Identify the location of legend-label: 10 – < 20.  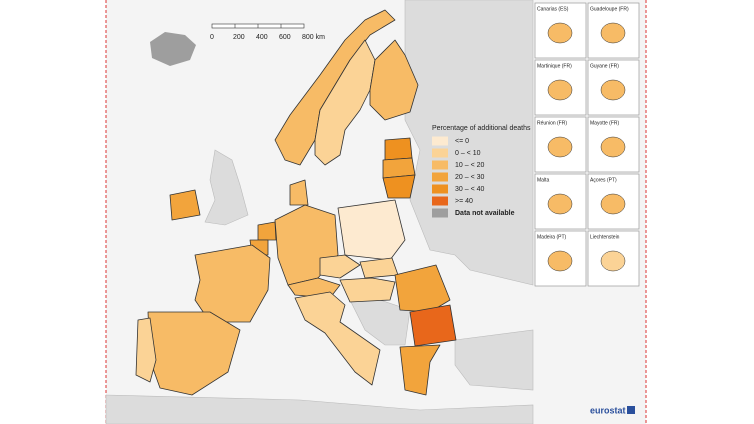
(469, 165).